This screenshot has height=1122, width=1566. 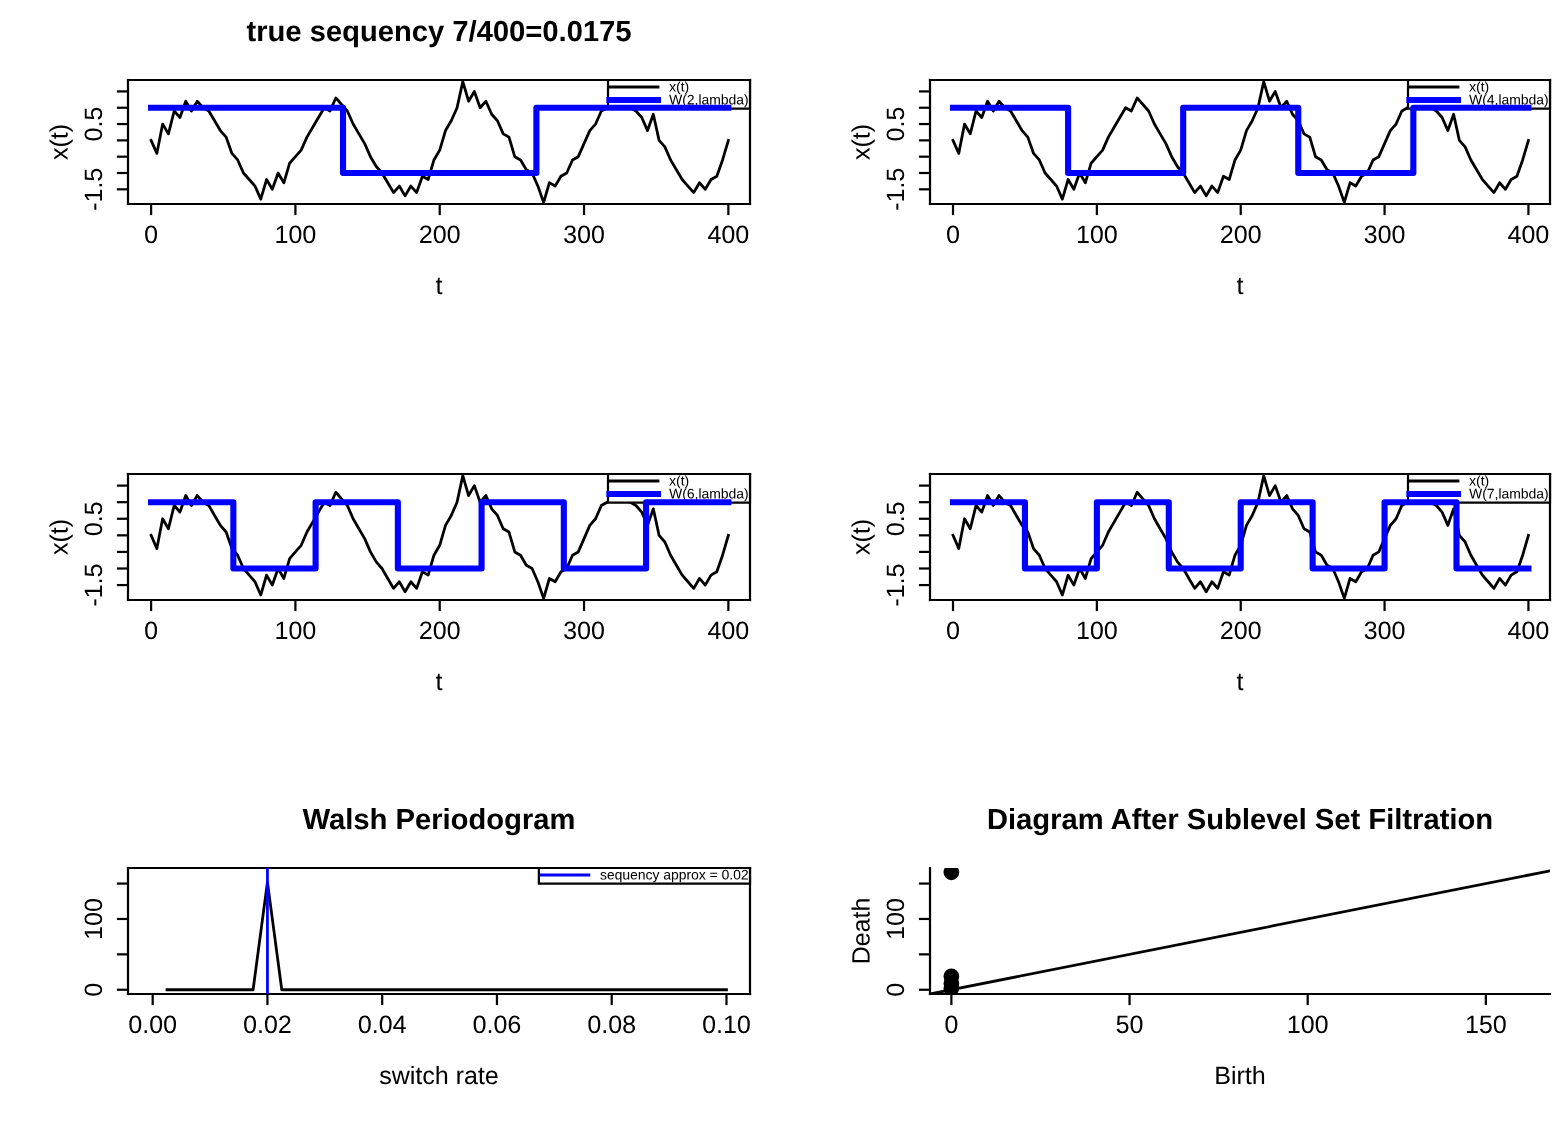 What do you see at coordinates (951, 874) in the screenshot?
I see `point` at bounding box center [951, 874].